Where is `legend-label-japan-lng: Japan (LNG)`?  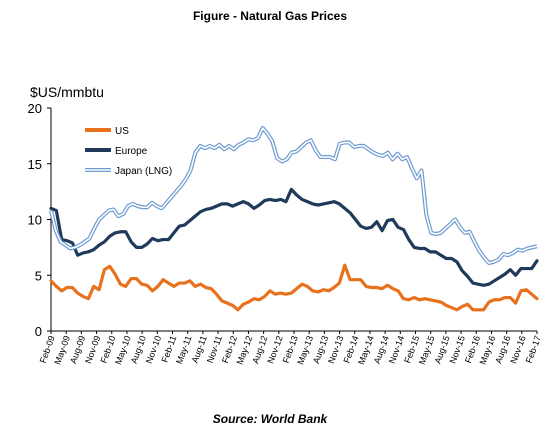 legend-label-japan-lng: Japan (LNG) is located at coordinates (143, 171).